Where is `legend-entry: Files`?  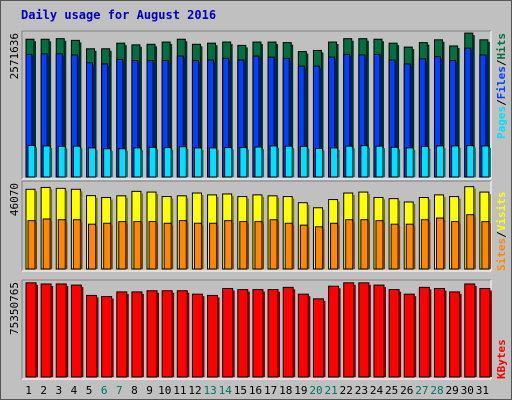 legend-entry: Files is located at coordinates (501, 82).